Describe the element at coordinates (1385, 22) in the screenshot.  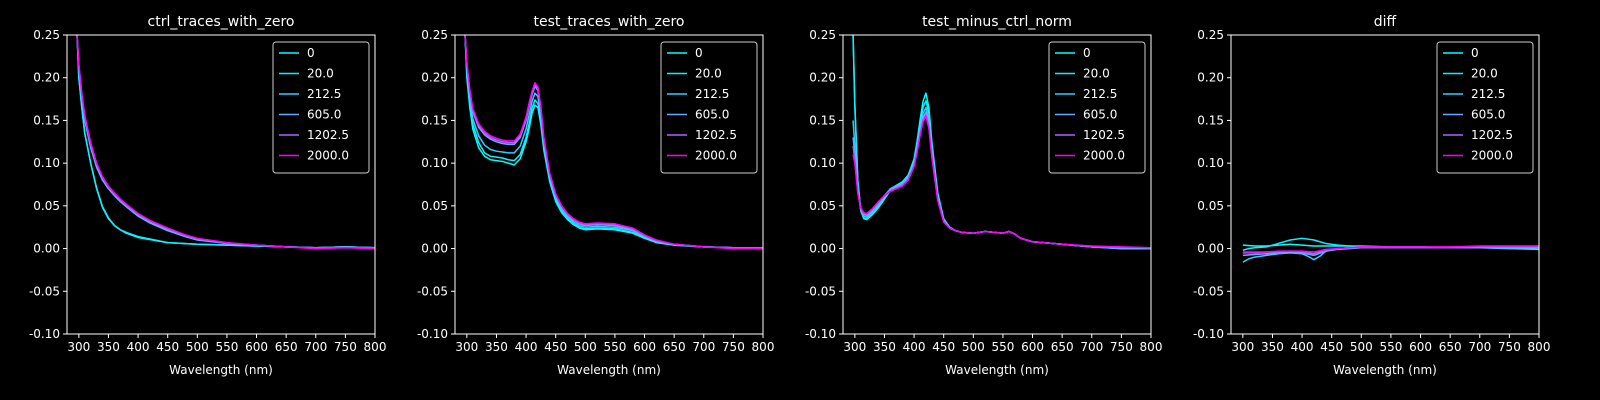
I see `chart-title: diff` at that location.